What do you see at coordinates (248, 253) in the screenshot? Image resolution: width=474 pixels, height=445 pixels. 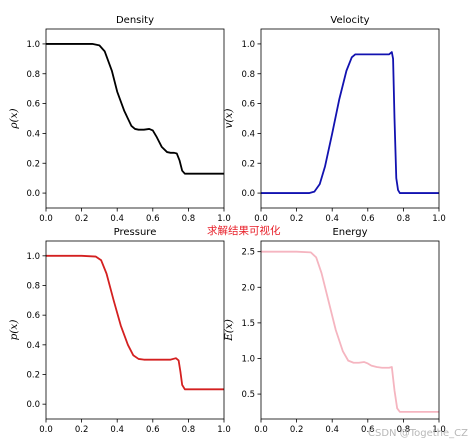 I see `y-tick-label-energy: 2.5` at bounding box center [248, 253].